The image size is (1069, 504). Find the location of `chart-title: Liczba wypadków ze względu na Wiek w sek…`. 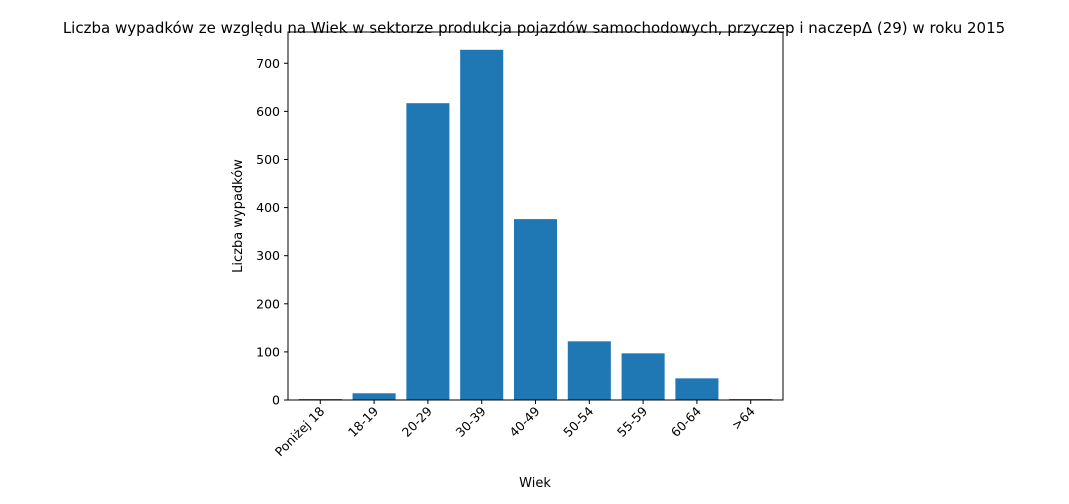

chart-title: Liczba wypadków ze względu na Wiek w sek… is located at coordinates (534, 28).